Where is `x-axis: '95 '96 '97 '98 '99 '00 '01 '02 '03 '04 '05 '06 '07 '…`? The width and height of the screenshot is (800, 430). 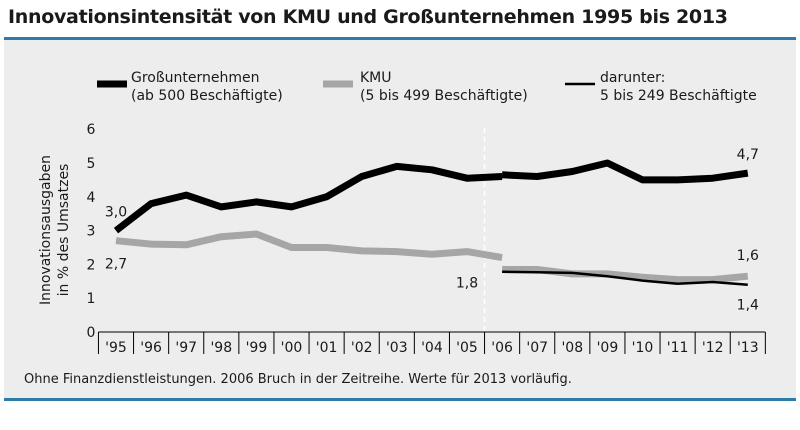 x-axis: '95 '96 '97 '98 '99 '00 '01 '02 '03 '04 '05 '06 '07 '… is located at coordinates (431, 343).